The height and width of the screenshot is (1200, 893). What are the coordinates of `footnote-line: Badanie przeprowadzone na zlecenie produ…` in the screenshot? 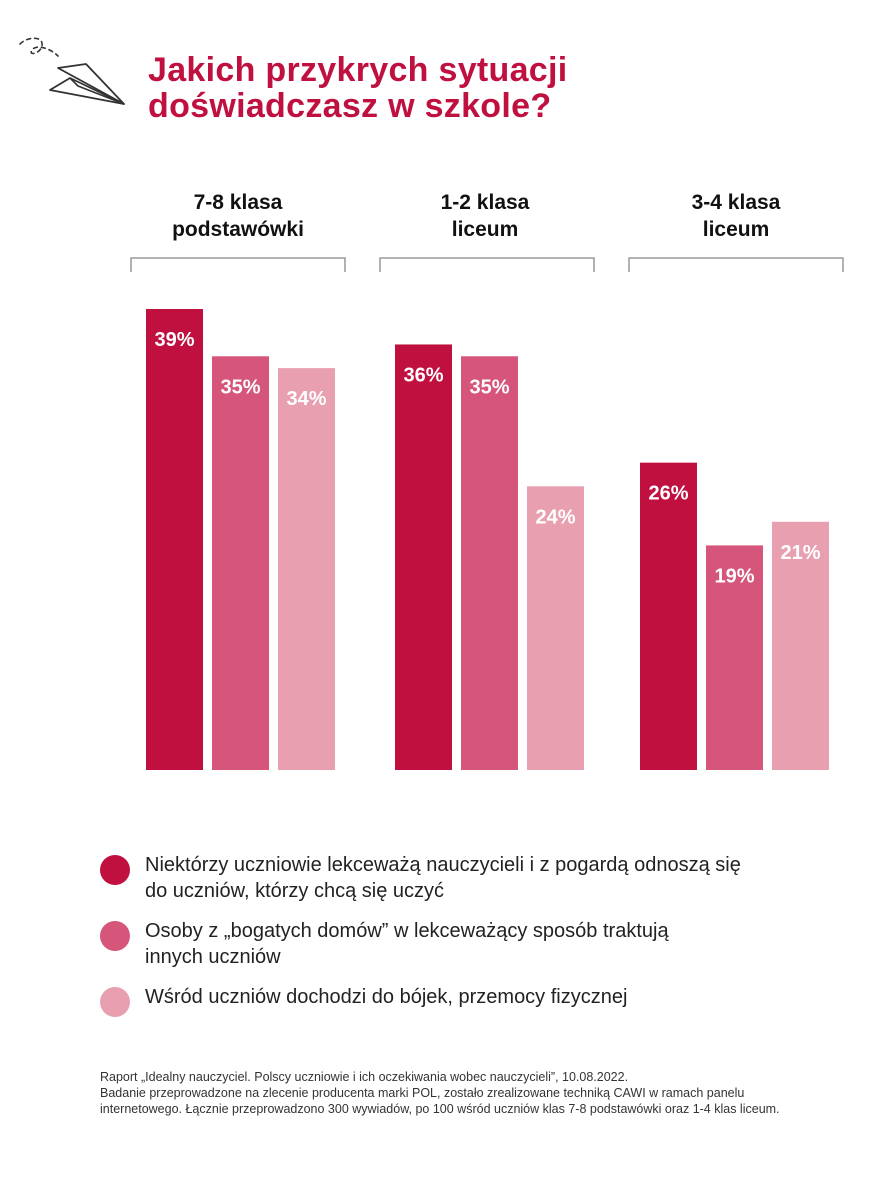 It's located at (422, 1093).